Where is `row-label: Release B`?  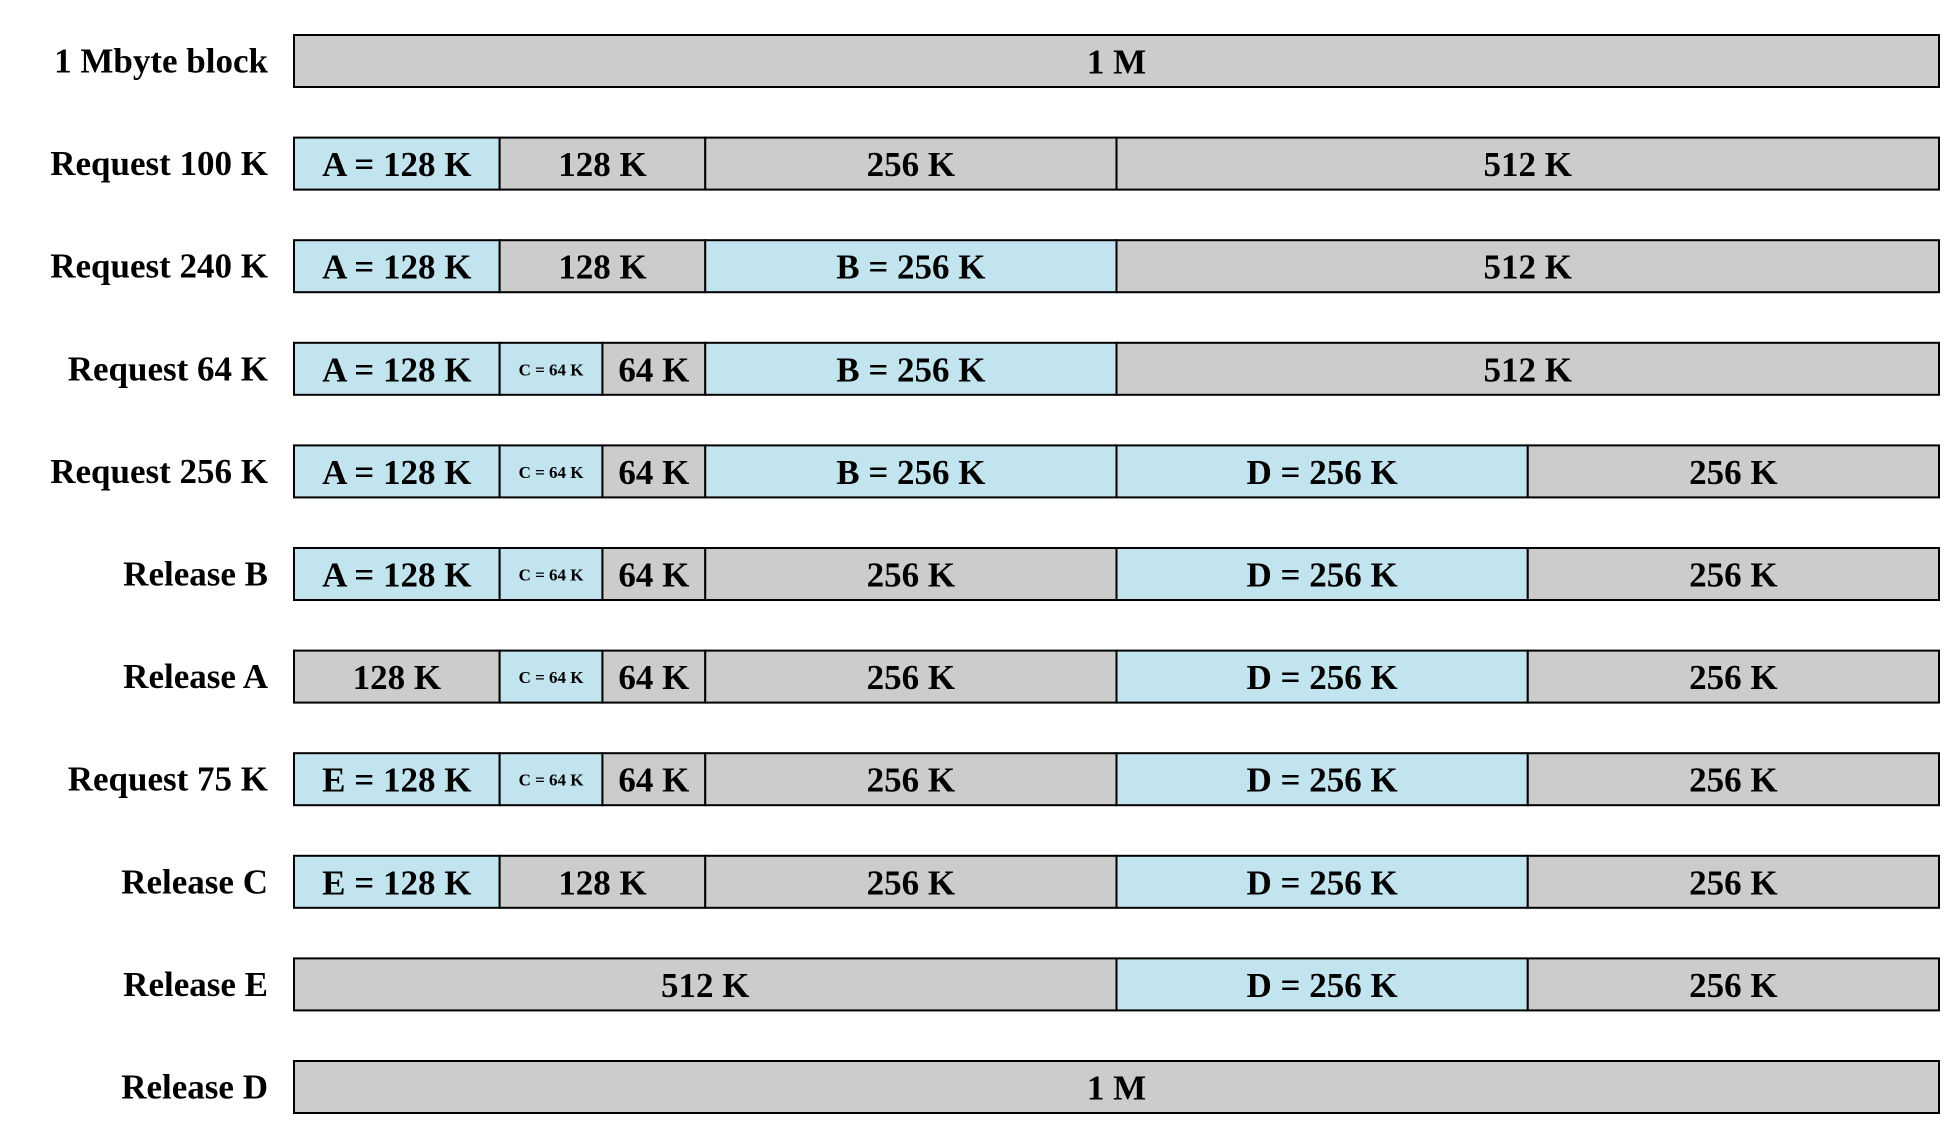 row-label: Release B is located at coordinates (195, 574).